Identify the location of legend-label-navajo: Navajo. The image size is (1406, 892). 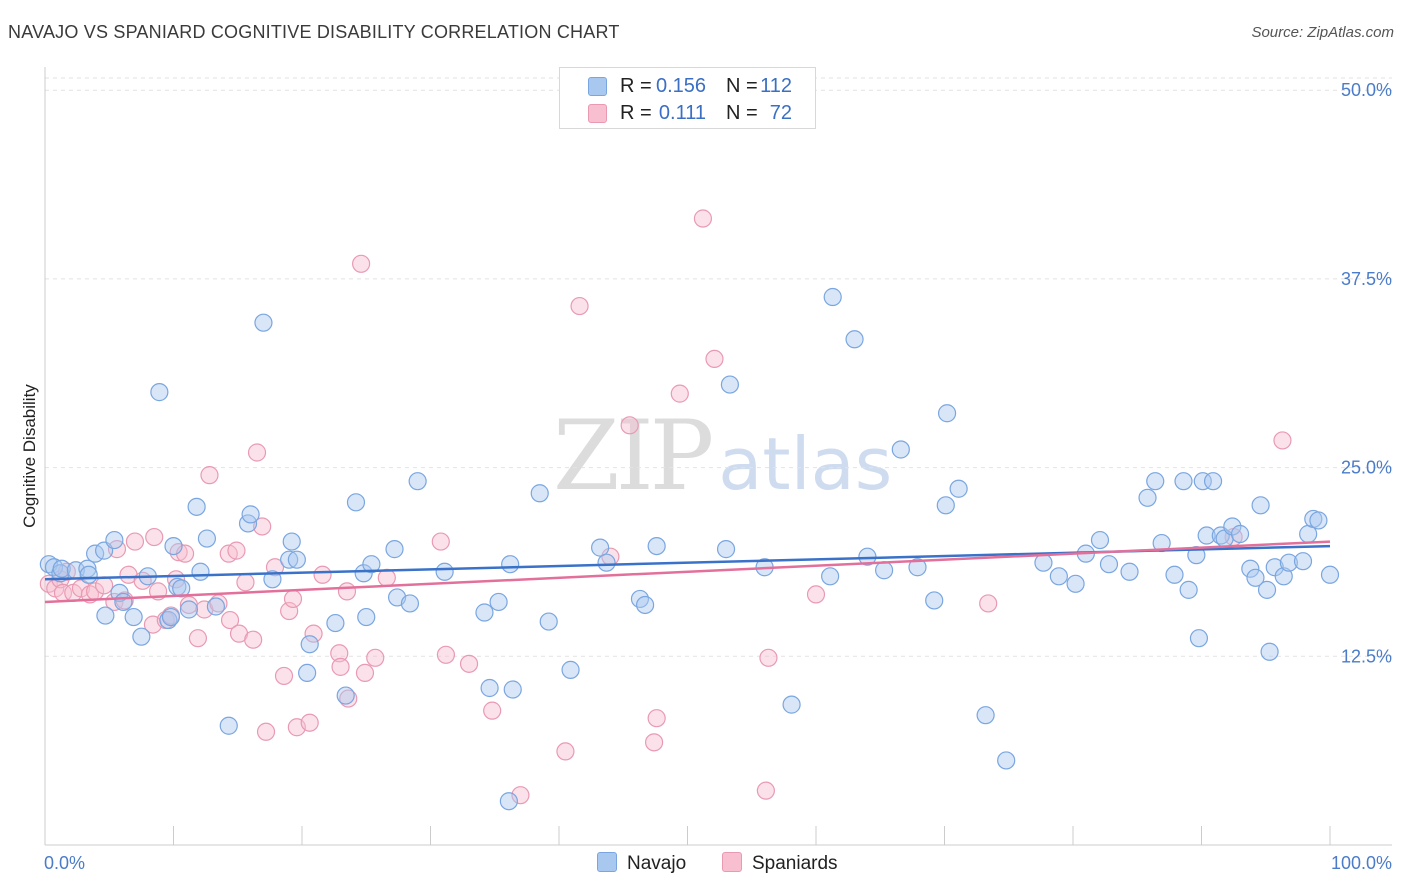
(657, 863).